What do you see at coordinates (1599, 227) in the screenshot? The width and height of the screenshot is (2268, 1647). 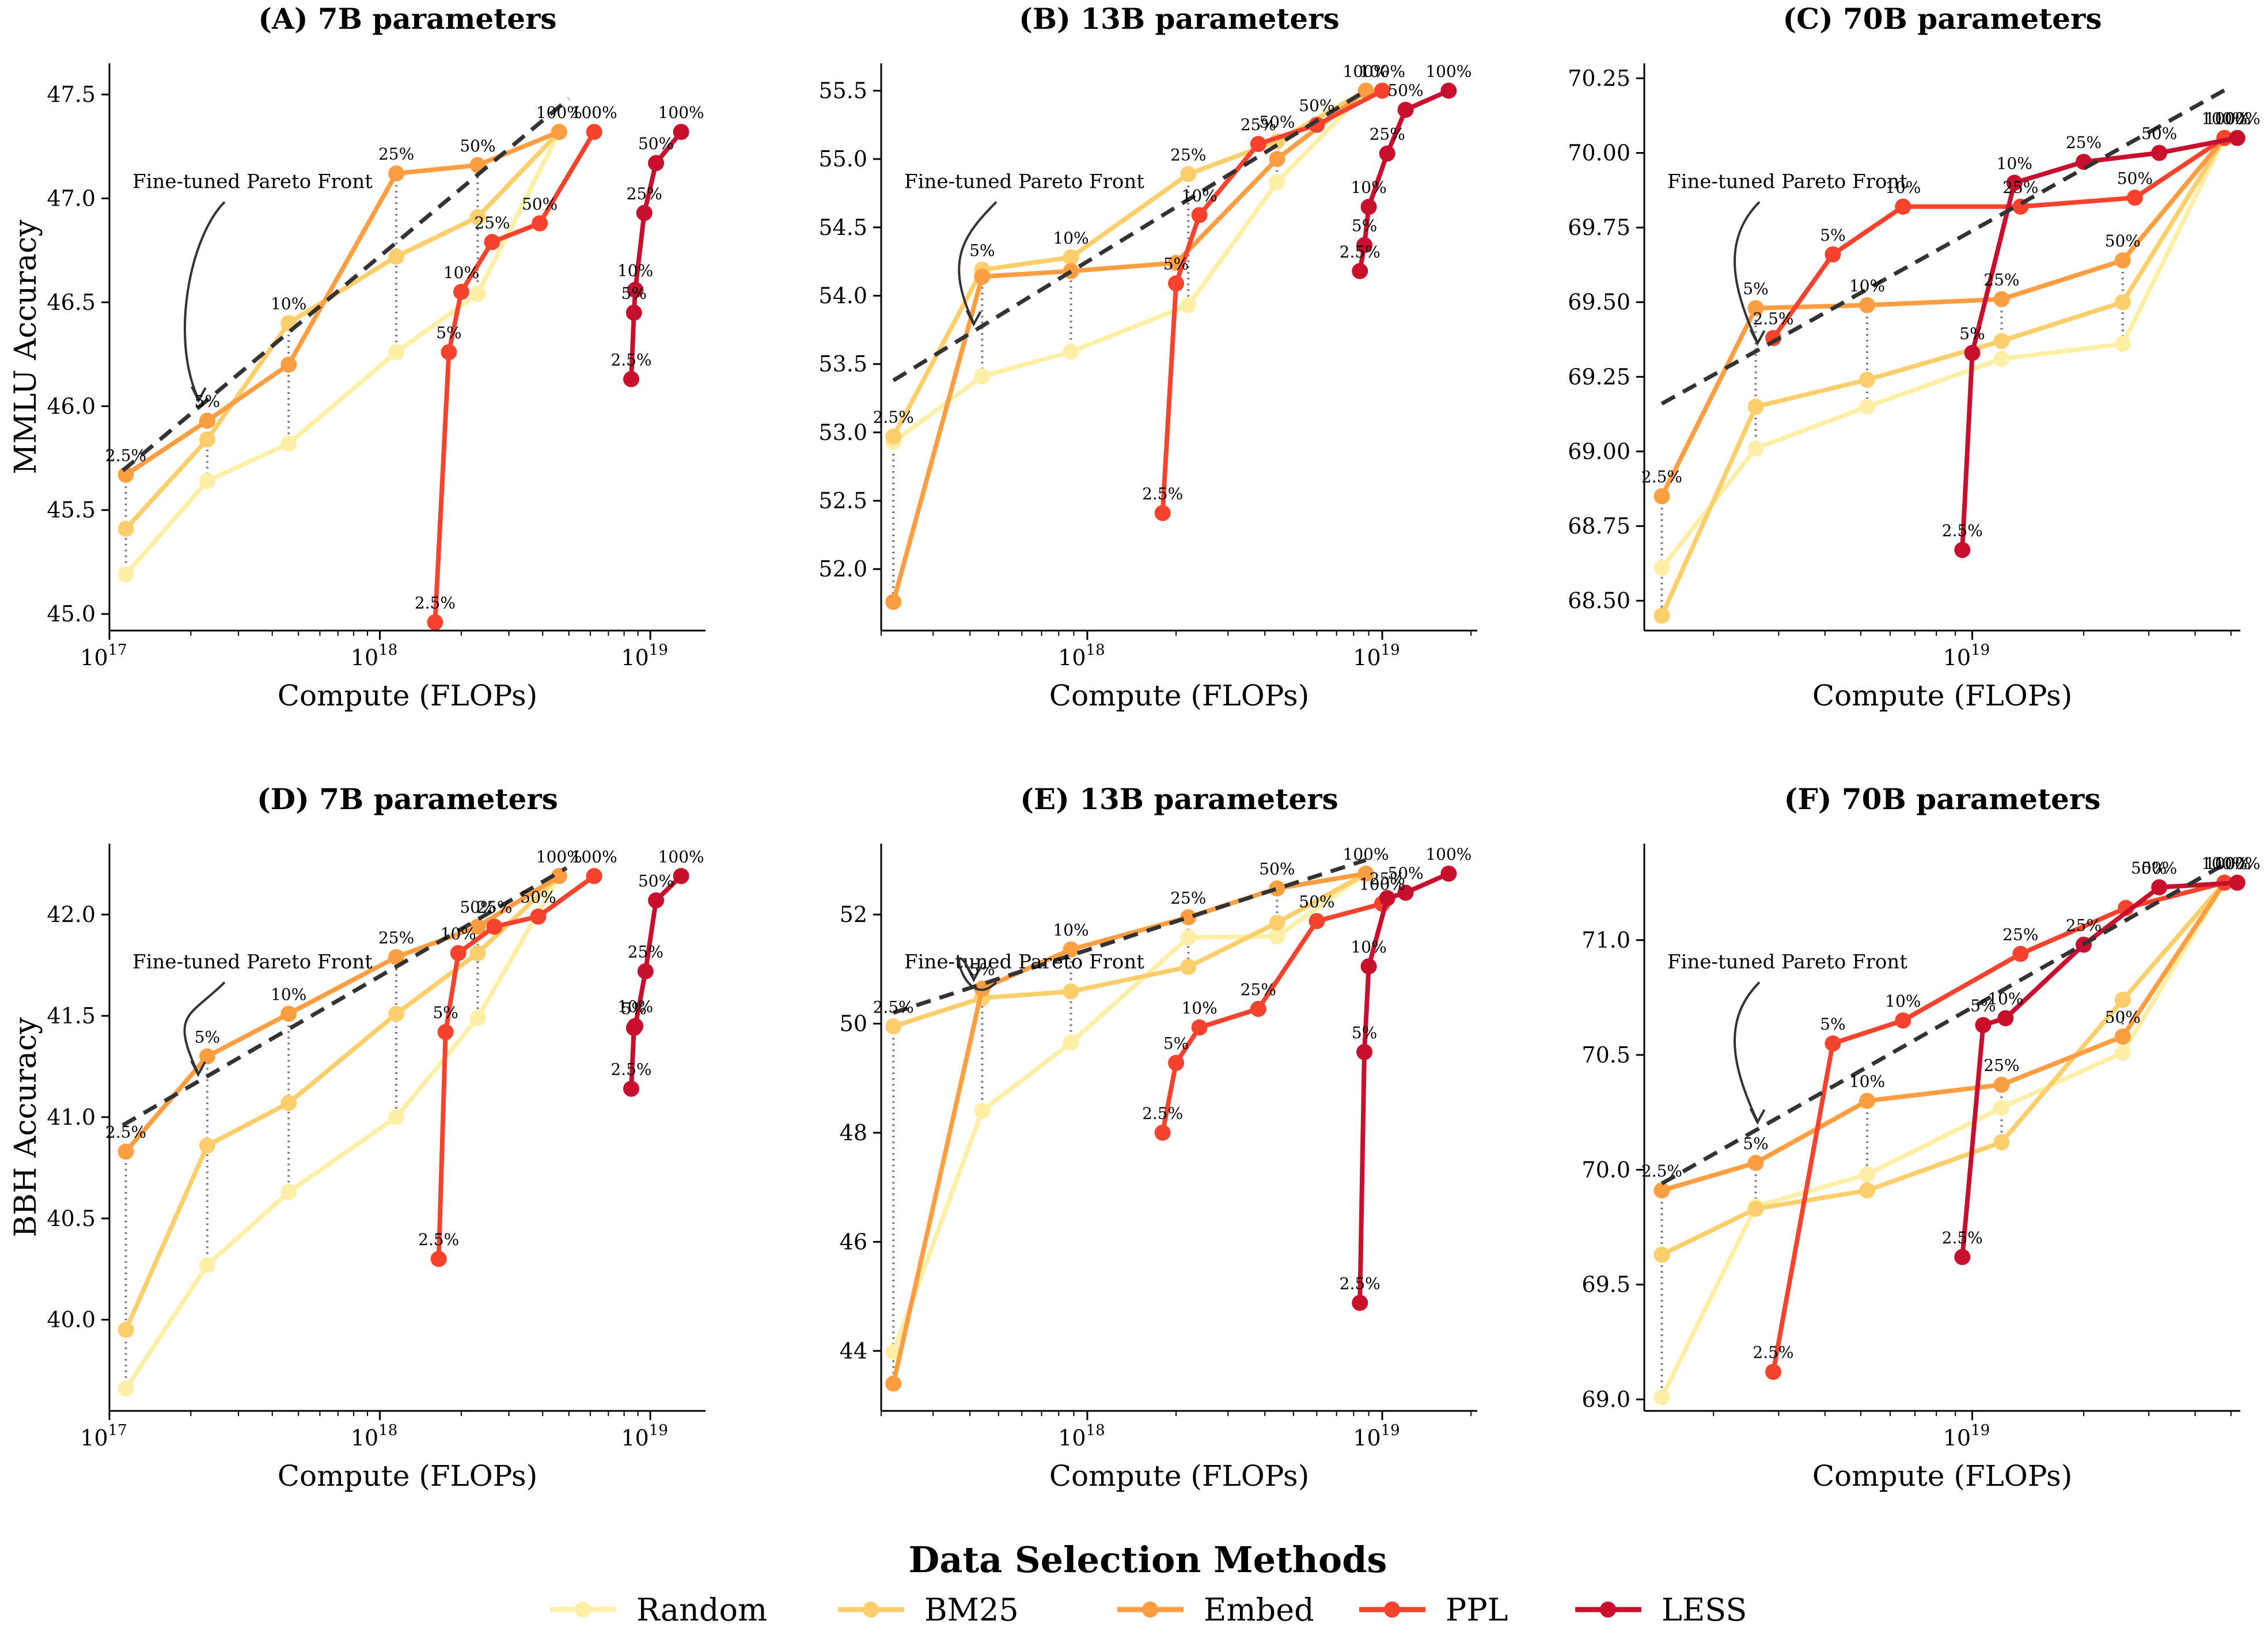 I see `y-tick-label: 69.75` at bounding box center [1599, 227].